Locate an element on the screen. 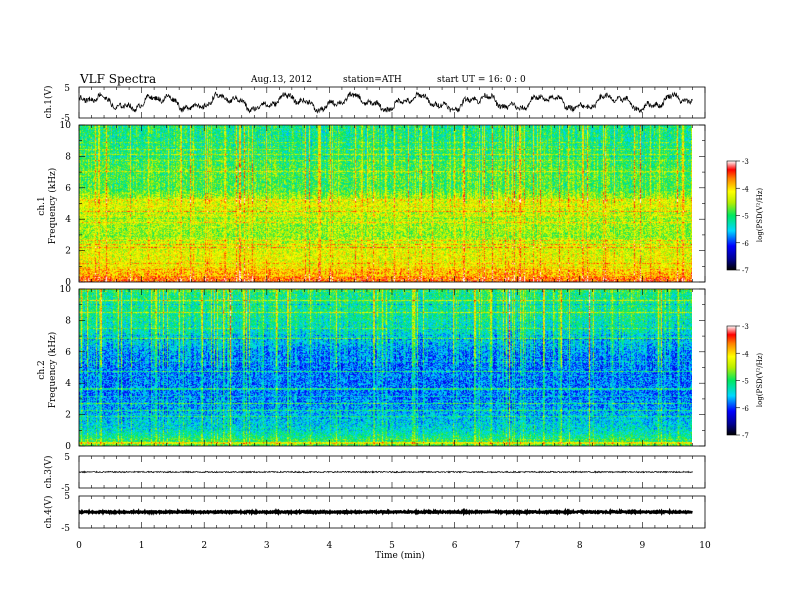 The image size is (792, 612). ch3-ytick-bottom: -5 is located at coordinates (65, 489).